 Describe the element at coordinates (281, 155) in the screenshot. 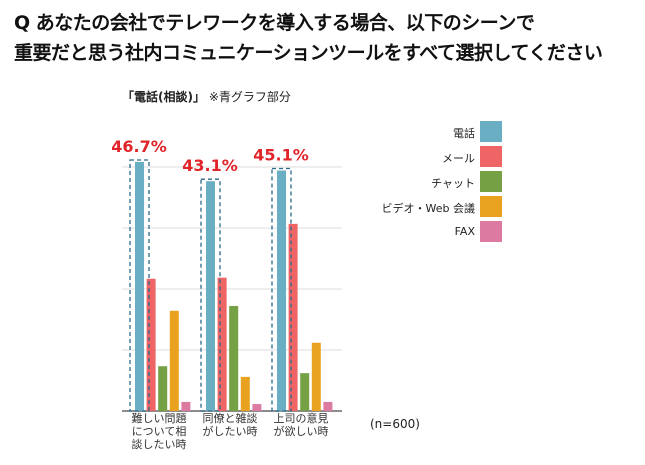

I see `data-label: 45.1%` at that location.